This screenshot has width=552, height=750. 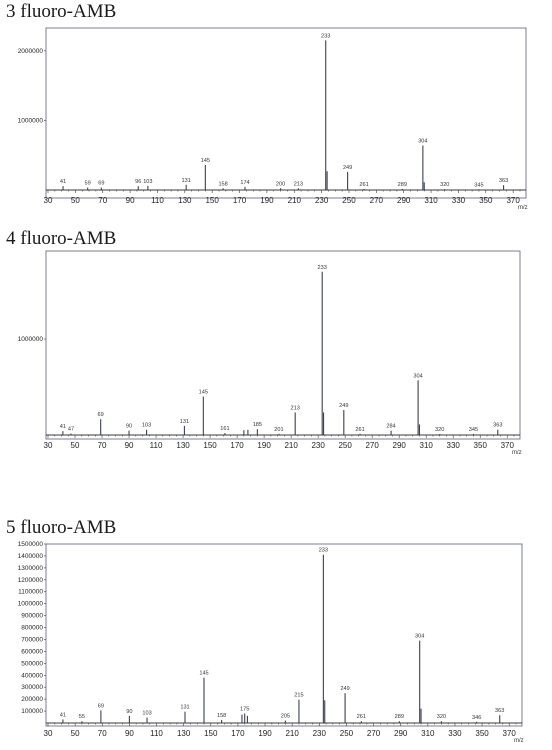 I want to click on peak-label: 346, so click(x=476, y=718).